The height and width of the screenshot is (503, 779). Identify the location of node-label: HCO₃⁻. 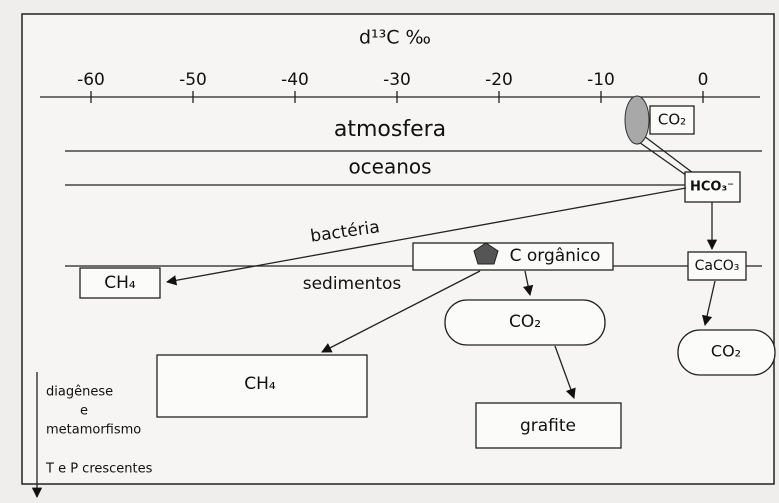
(712, 187).